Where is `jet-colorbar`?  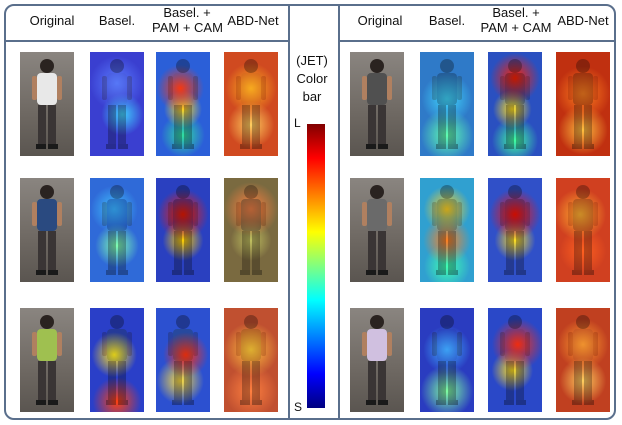 jet-colorbar is located at coordinates (316, 266).